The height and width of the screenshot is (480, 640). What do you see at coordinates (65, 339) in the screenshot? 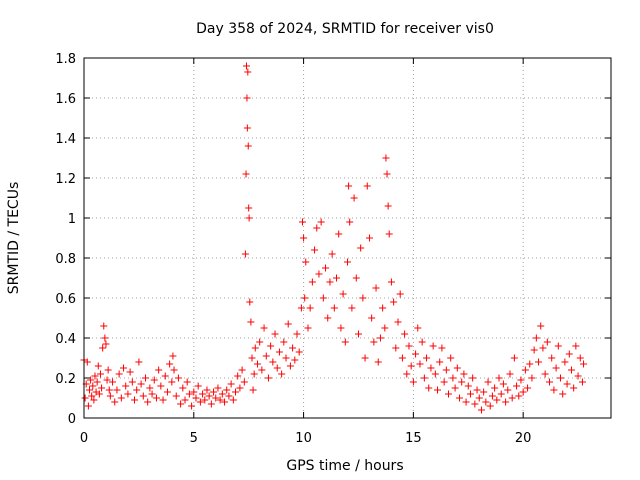
I see `y-tick-label: 0.4` at bounding box center [65, 339].